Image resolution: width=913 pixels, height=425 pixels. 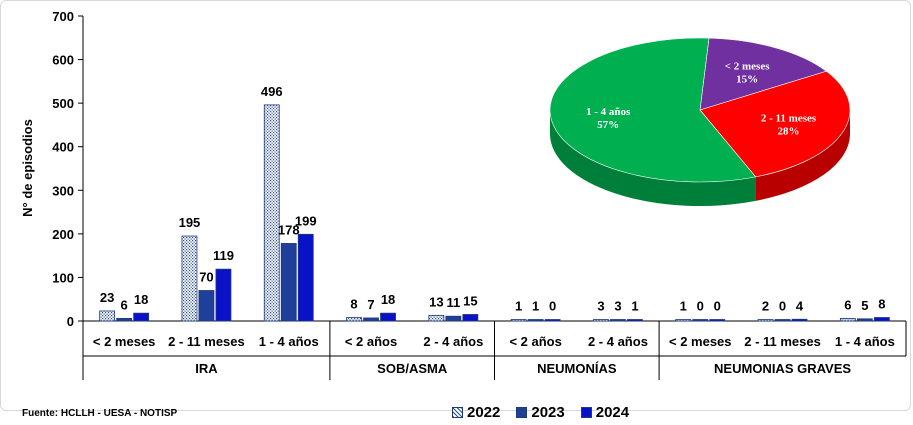 What do you see at coordinates (353, 304) in the screenshot?
I see `data-label-2022: 8` at bounding box center [353, 304].